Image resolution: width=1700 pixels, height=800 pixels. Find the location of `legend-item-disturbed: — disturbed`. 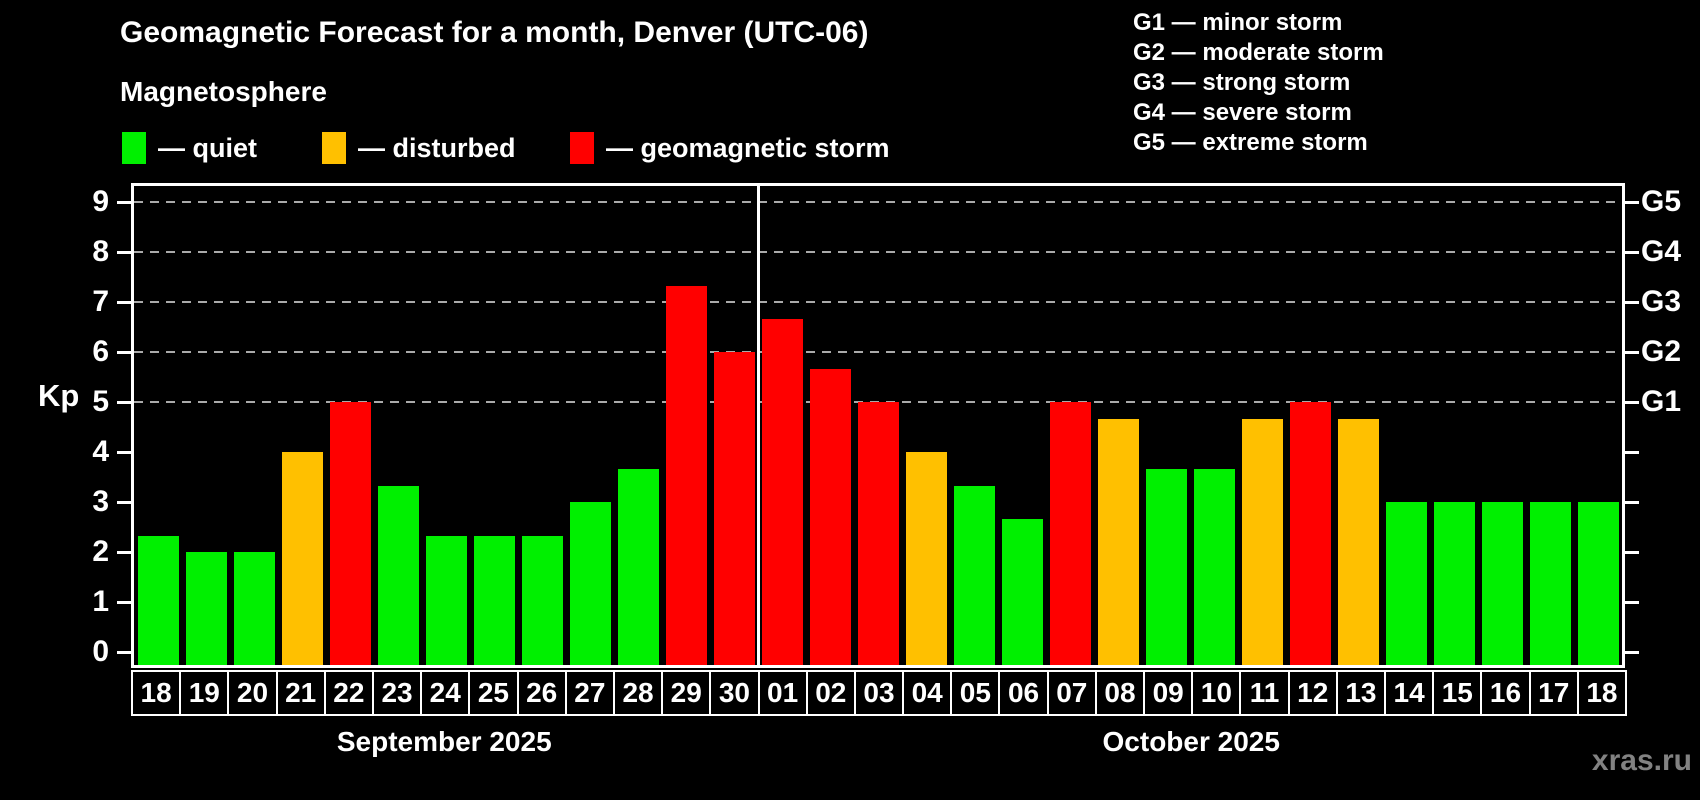

legend-item-disturbed: — disturbed is located at coordinates (419, 148).